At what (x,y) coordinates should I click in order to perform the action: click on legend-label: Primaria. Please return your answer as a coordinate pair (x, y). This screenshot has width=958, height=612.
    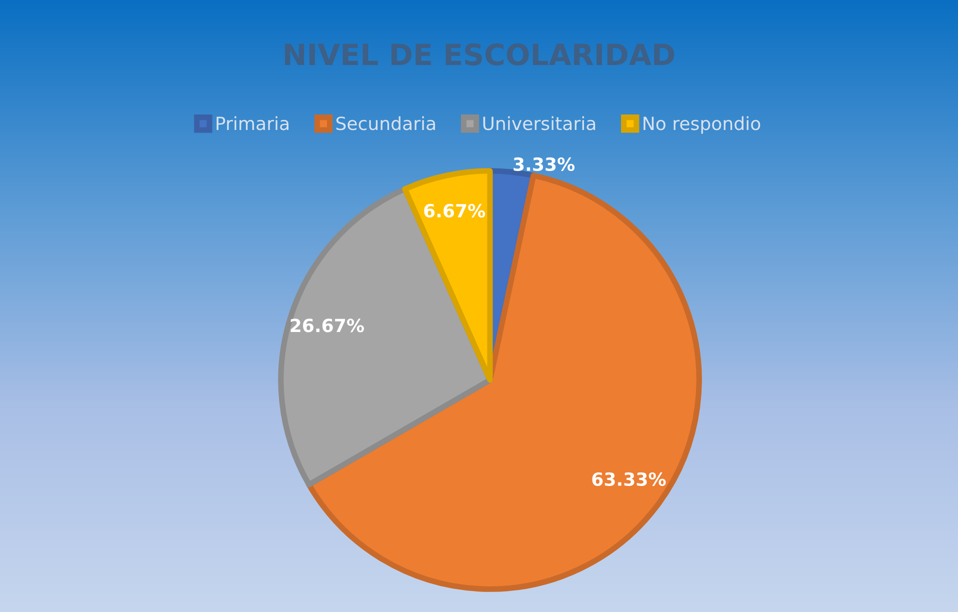
    Looking at the image, I should click on (252, 123).